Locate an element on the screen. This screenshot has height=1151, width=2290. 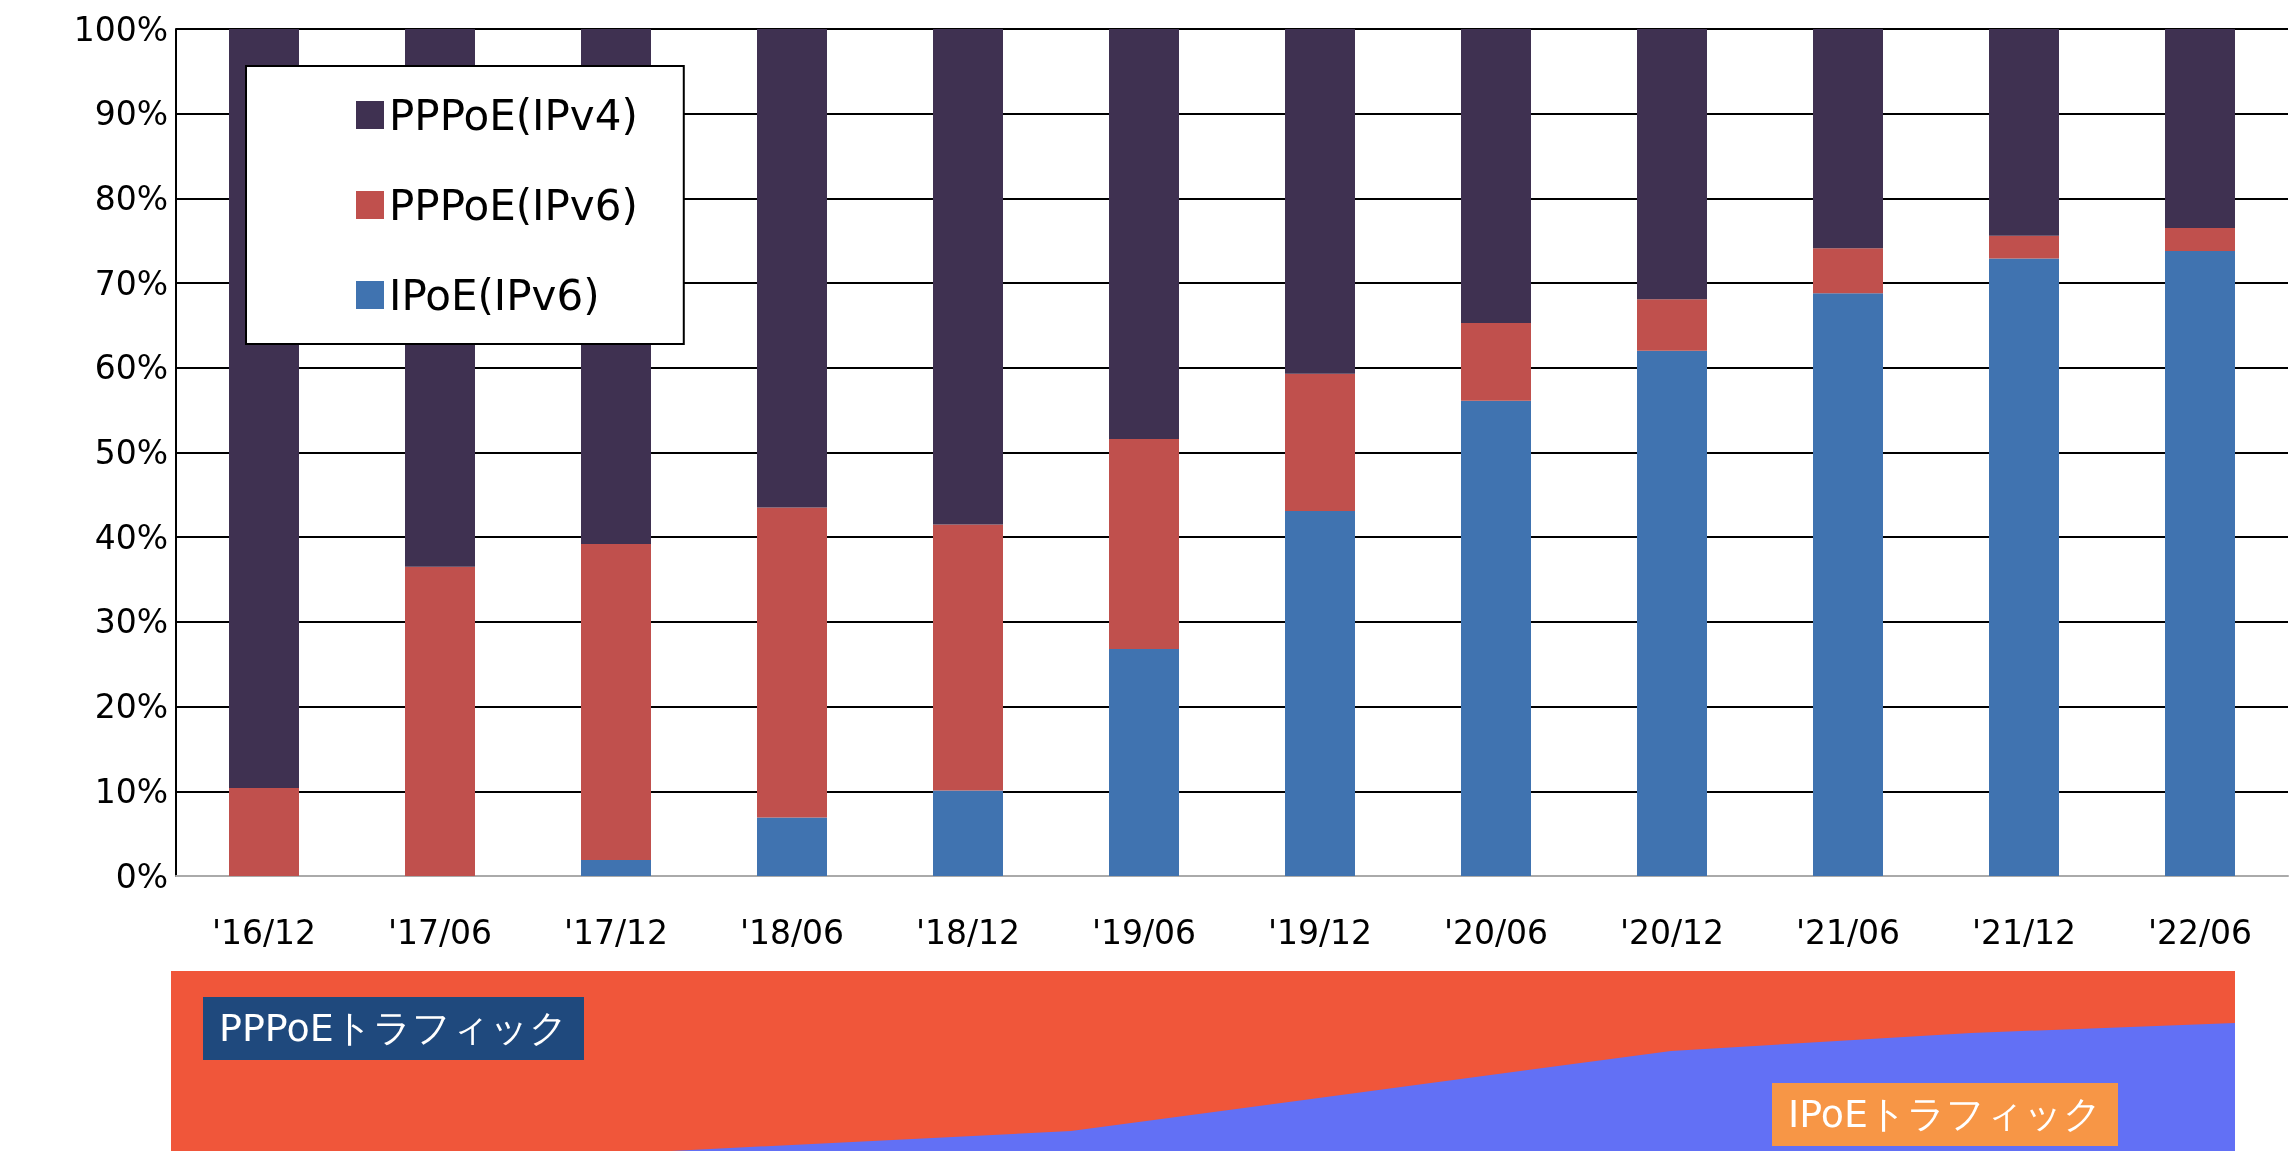
legend-label: PPPoE(IPv4) is located at coordinates (513, 115).